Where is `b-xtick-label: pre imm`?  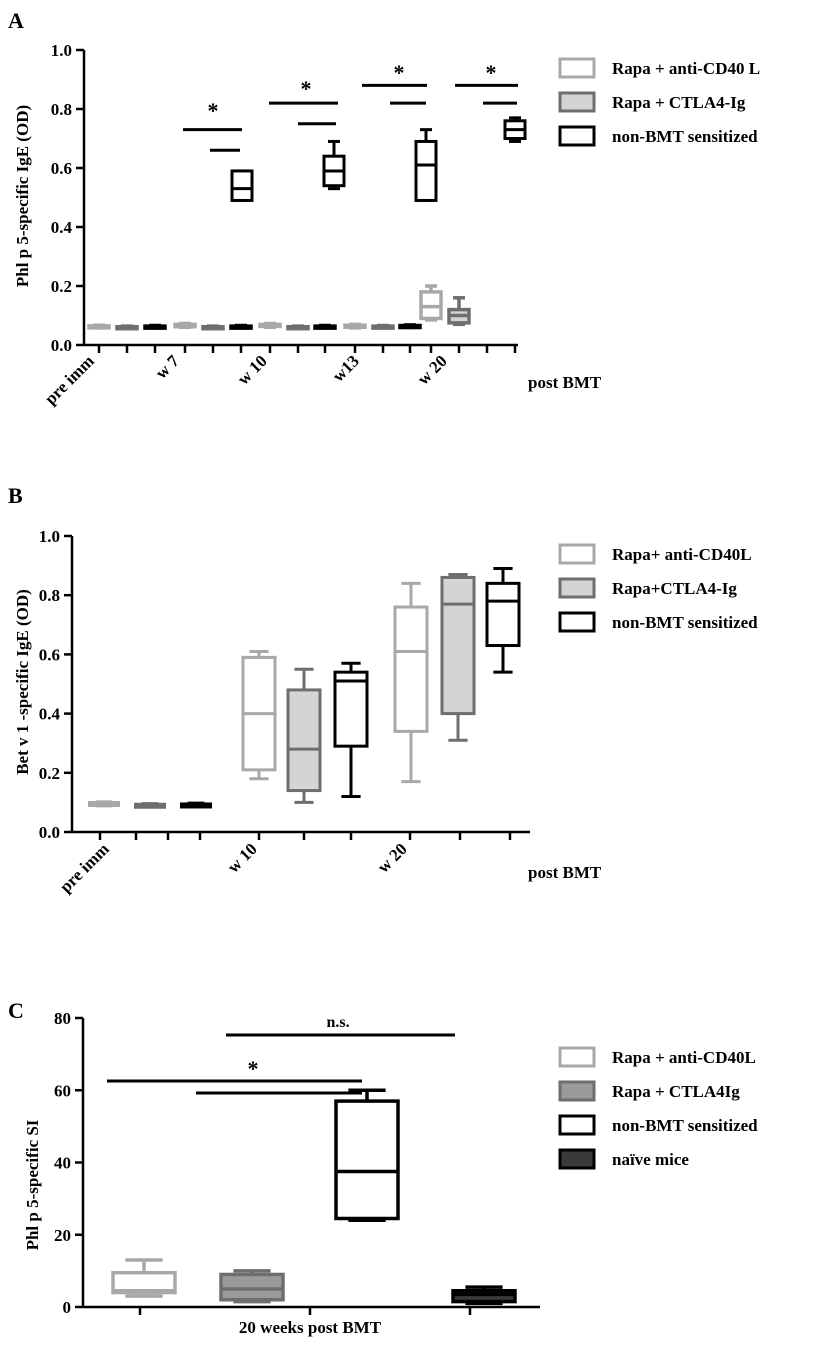
b-xtick-label: pre imm is located at coordinates (84, 867).